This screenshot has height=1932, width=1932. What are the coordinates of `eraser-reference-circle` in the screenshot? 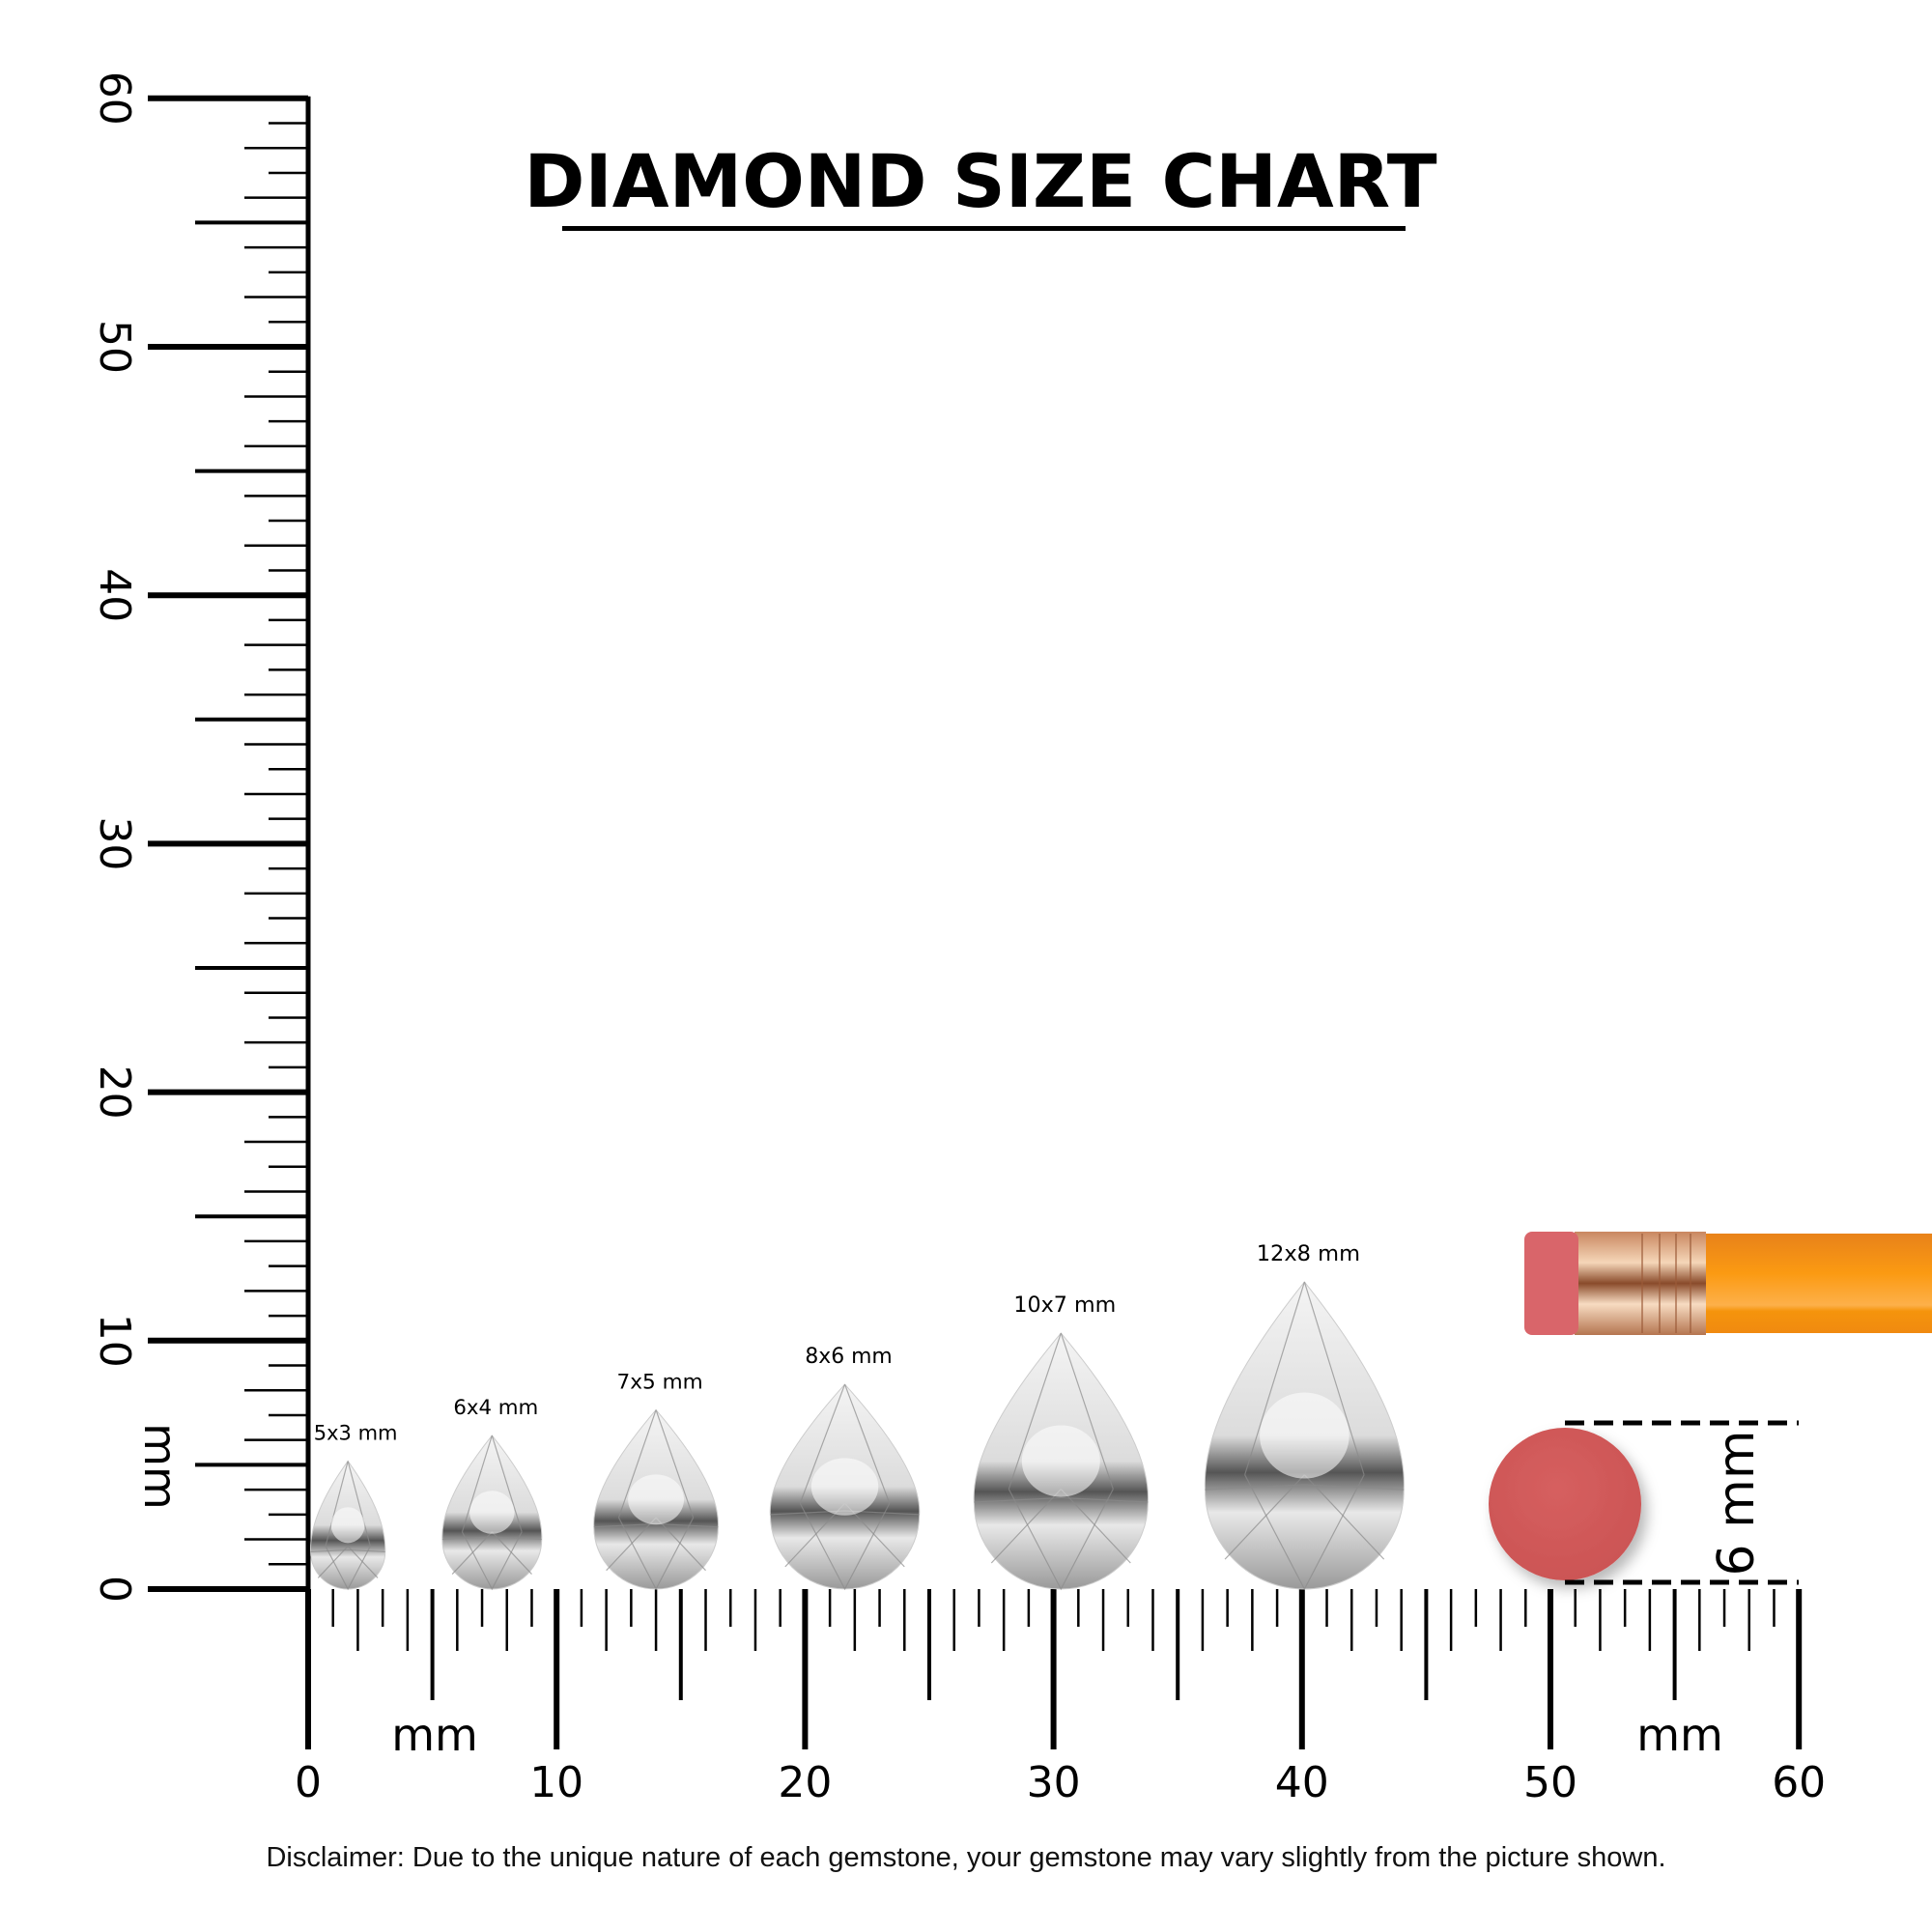 It's located at (1565, 1504).